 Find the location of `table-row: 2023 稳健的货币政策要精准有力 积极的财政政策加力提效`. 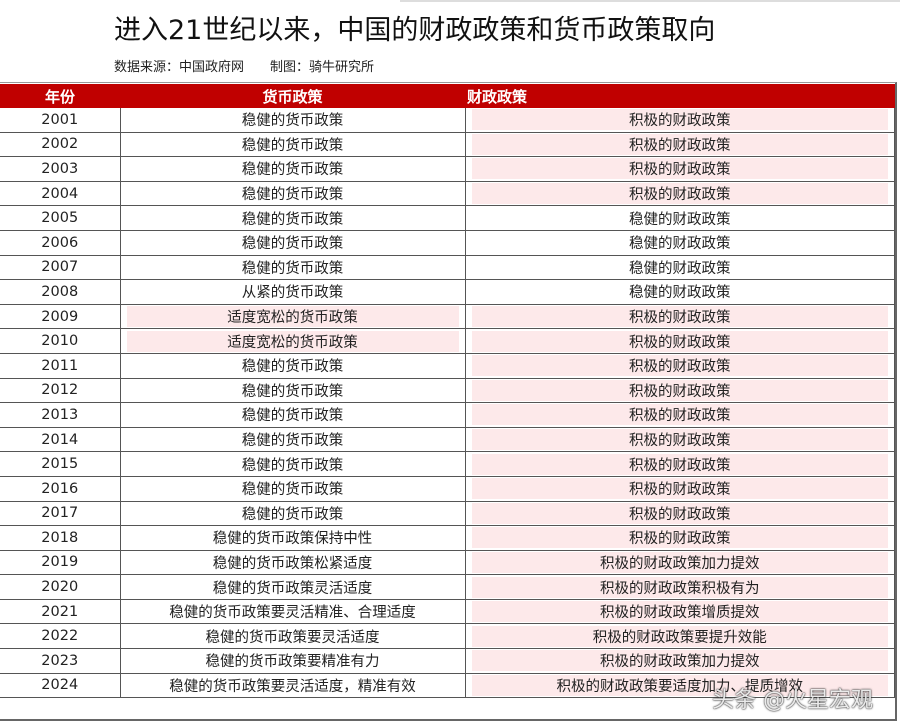

table-row: 2023 稳健的货币政策要精准有力 积极的财政政策加力提效 is located at coordinates (447, 661).